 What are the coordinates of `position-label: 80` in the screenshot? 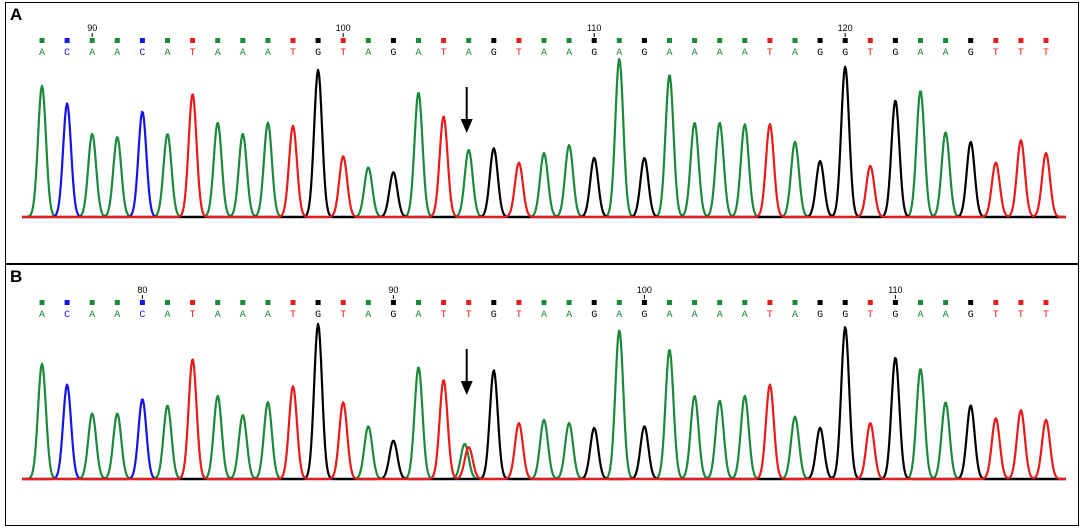 It's located at (142, 290).